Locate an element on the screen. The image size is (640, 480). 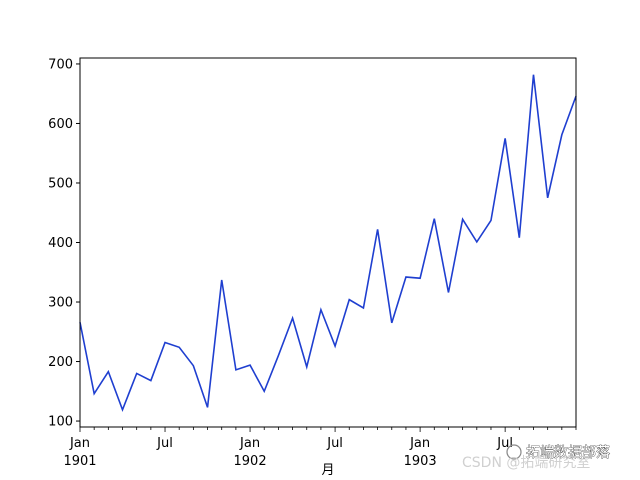
y-tick-label: 200 is located at coordinates (60, 362).